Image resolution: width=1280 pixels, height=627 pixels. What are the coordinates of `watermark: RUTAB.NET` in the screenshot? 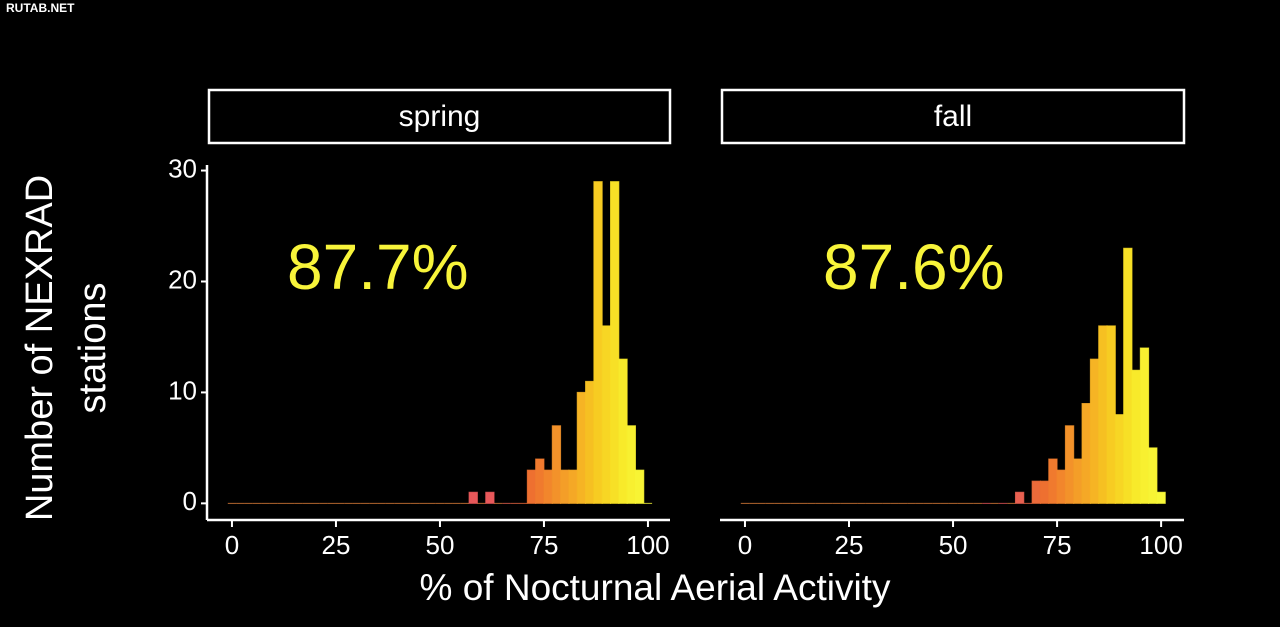 It's located at (40, 8).